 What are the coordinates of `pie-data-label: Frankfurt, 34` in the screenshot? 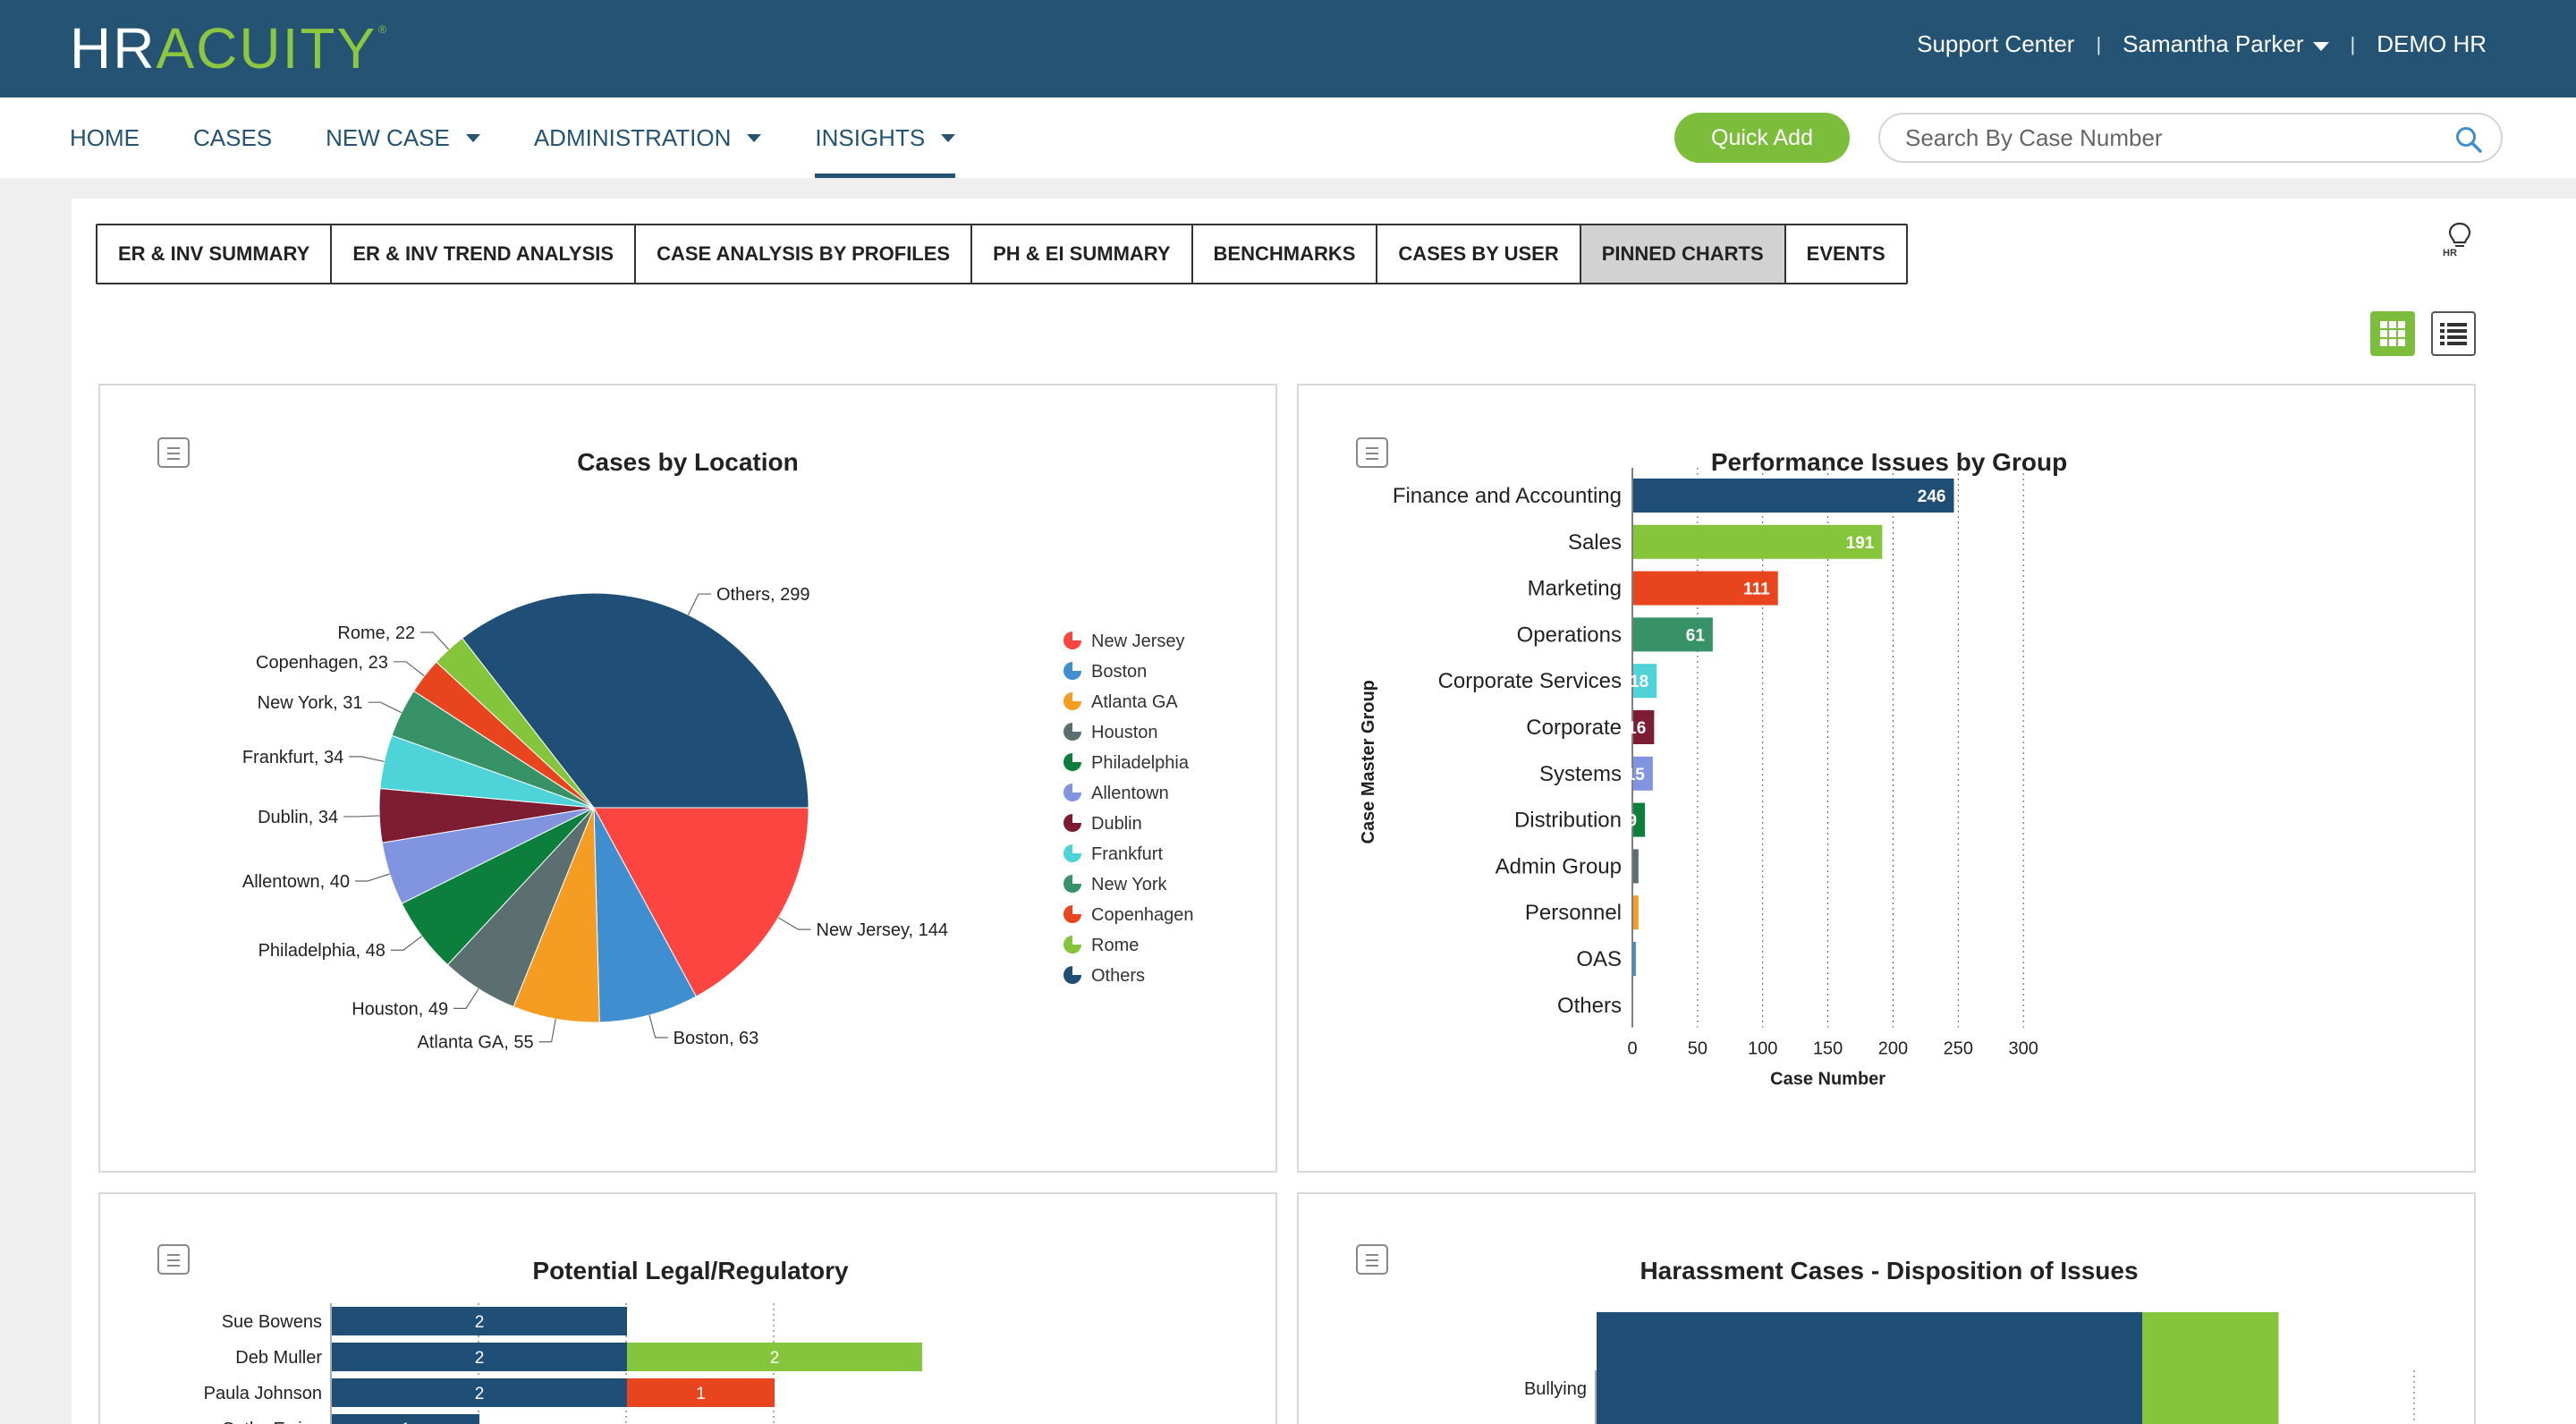 It's located at (292, 757).